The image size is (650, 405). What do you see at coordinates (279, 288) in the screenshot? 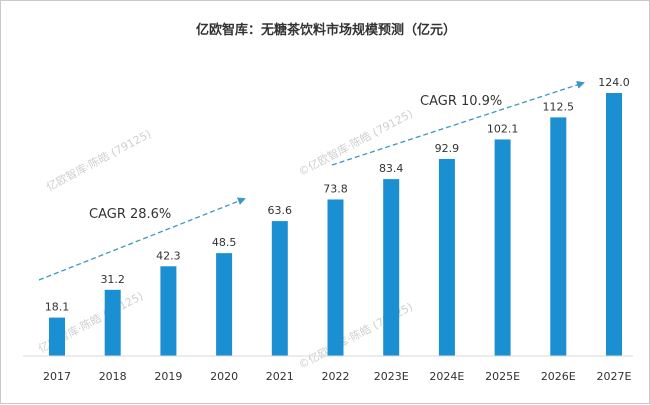
I see `bar-2021` at bounding box center [279, 288].